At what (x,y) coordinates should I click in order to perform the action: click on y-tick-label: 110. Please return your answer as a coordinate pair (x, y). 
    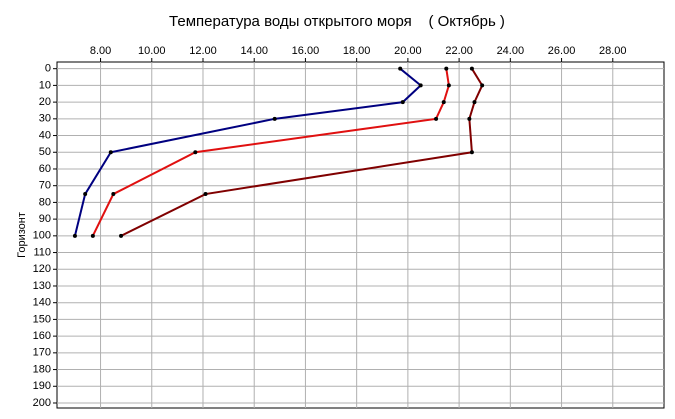
    Looking at the image, I should click on (42, 252).